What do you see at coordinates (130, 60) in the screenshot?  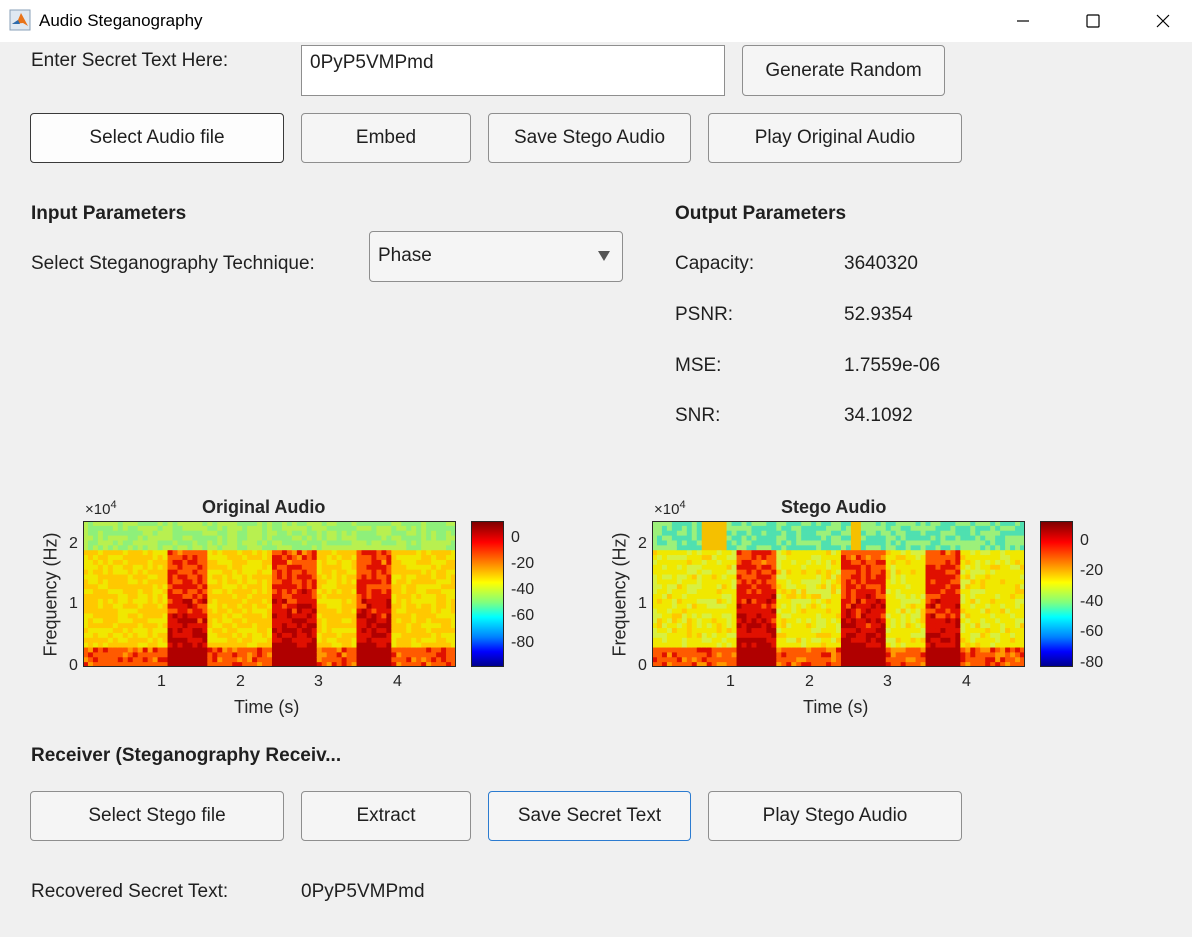 I see `secret-text-label: Enter Secret Text Here:` at bounding box center [130, 60].